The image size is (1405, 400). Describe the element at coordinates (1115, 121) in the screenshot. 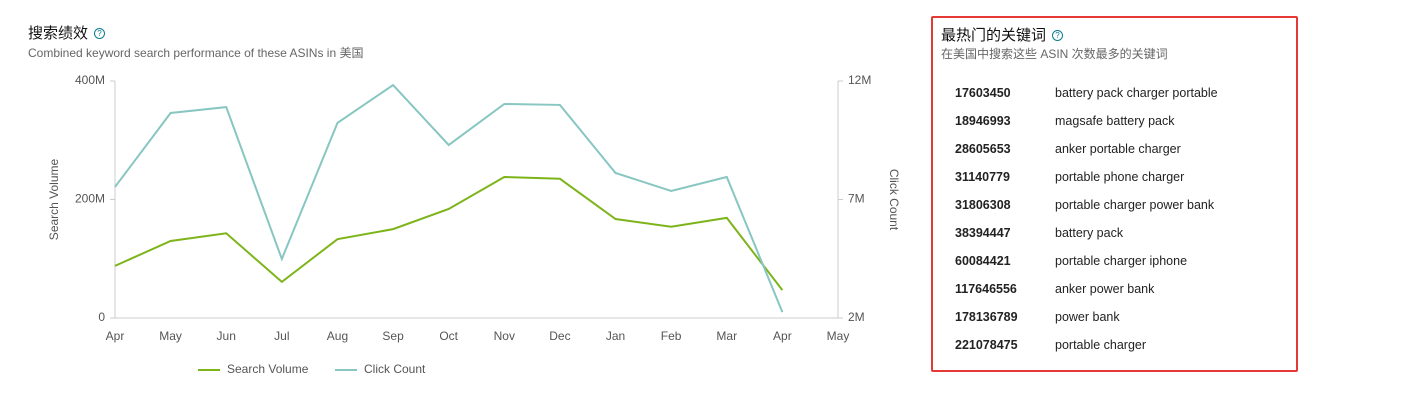

I see `keyword-text: magsafe battery pack` at that location.